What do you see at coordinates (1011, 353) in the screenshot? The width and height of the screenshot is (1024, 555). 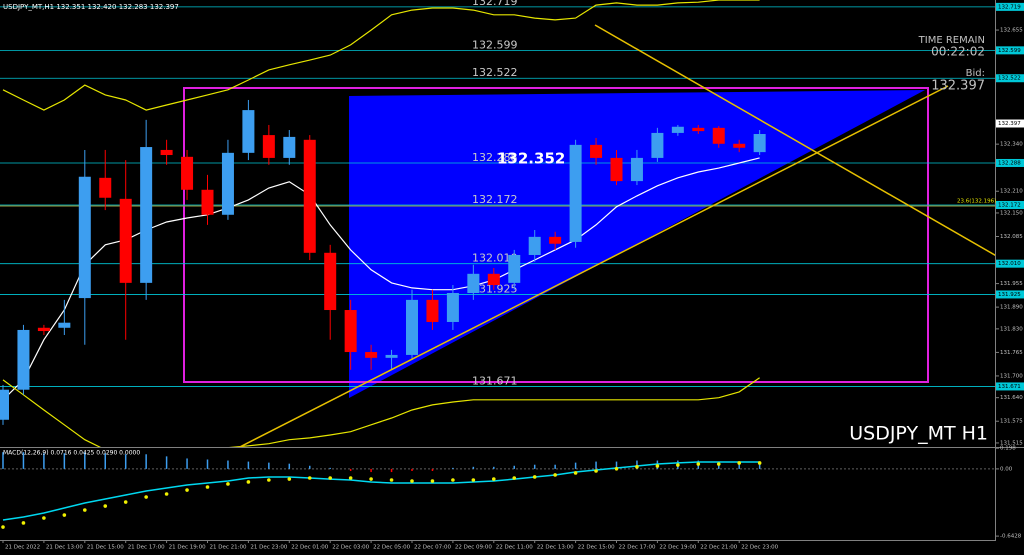 I see `y-tick-label: 131.765` at bounding box center [1011, 353].